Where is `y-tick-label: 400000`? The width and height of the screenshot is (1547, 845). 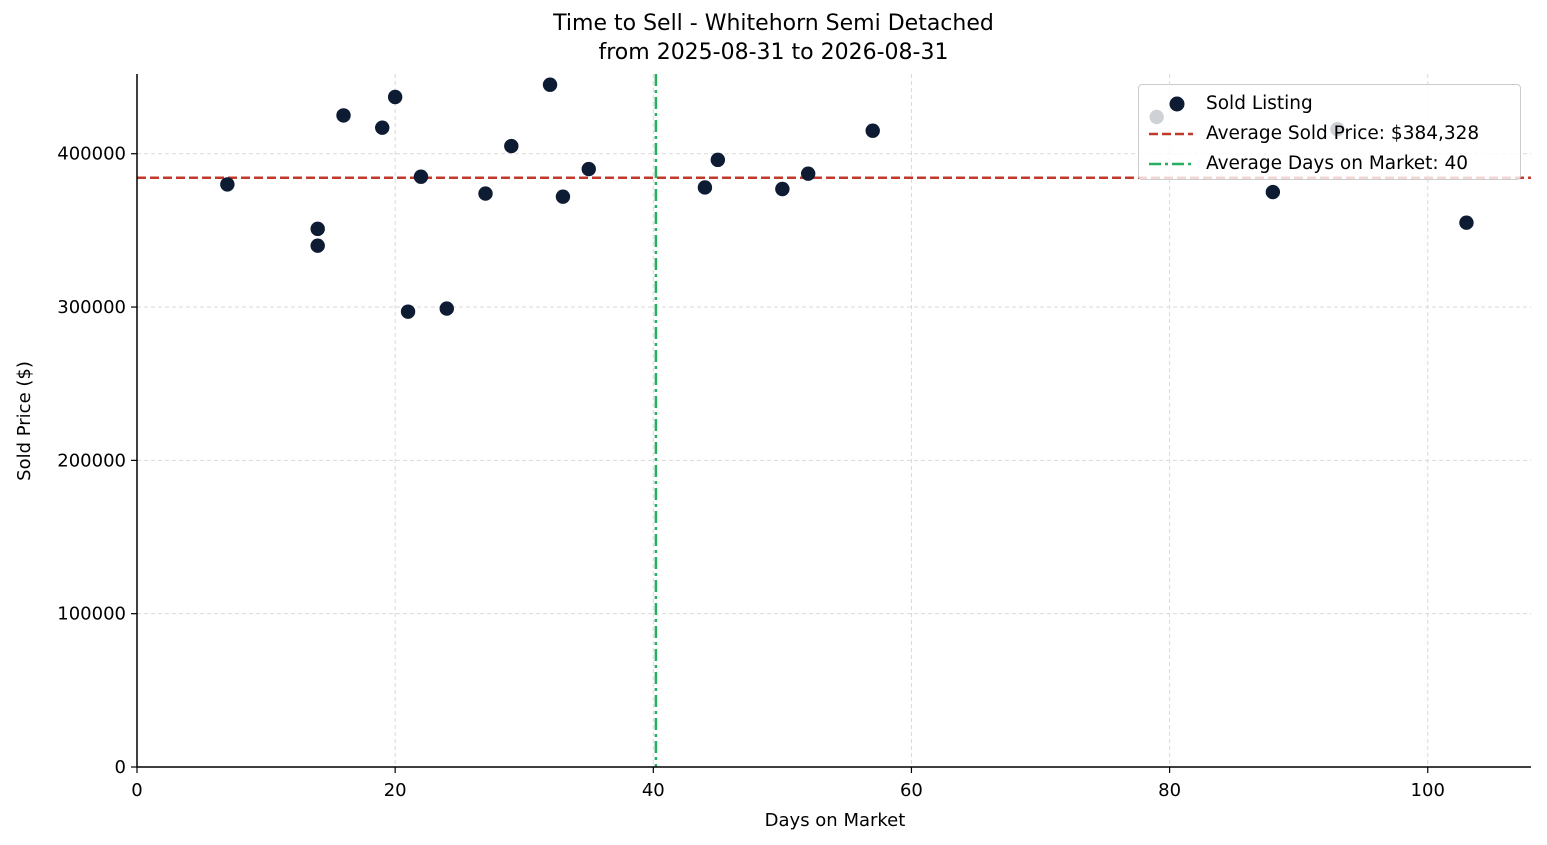 y-tick-label: 400000 is located at coordinates (91, 154).